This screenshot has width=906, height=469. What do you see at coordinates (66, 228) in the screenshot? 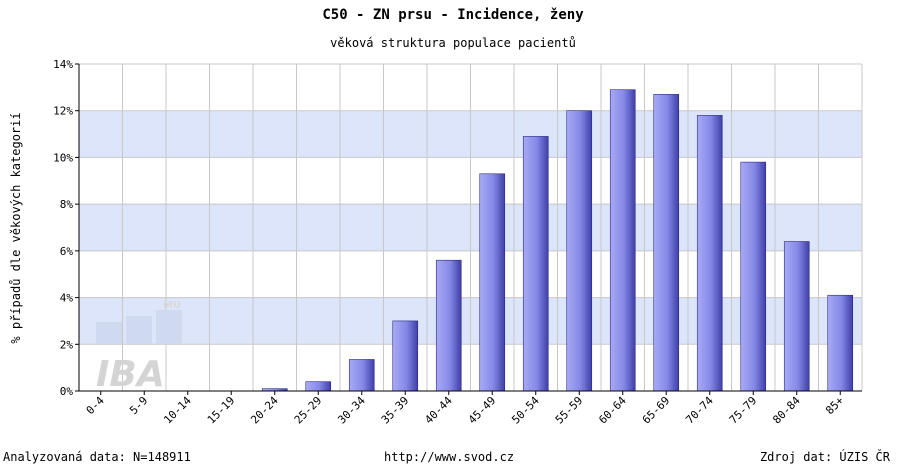
I see `y-tick-labels: 0% 2% 4% 6% 8% 10% 12% 14%` at bounding box center [66, 228].